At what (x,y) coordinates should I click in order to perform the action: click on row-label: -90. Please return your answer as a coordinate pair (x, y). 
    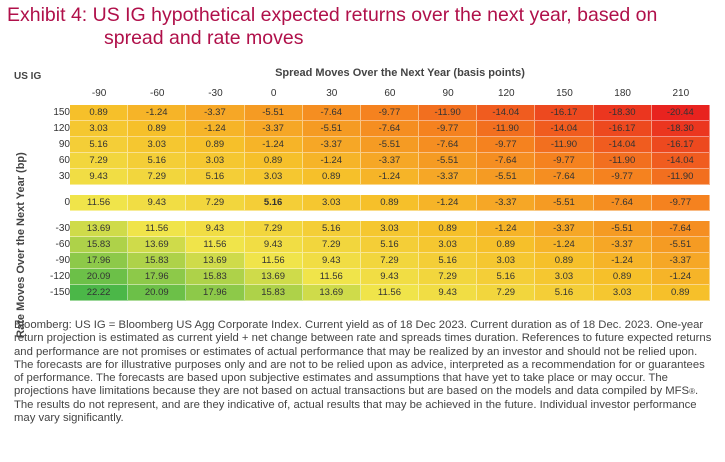
    Looking at the image, I should click on (62, 260).